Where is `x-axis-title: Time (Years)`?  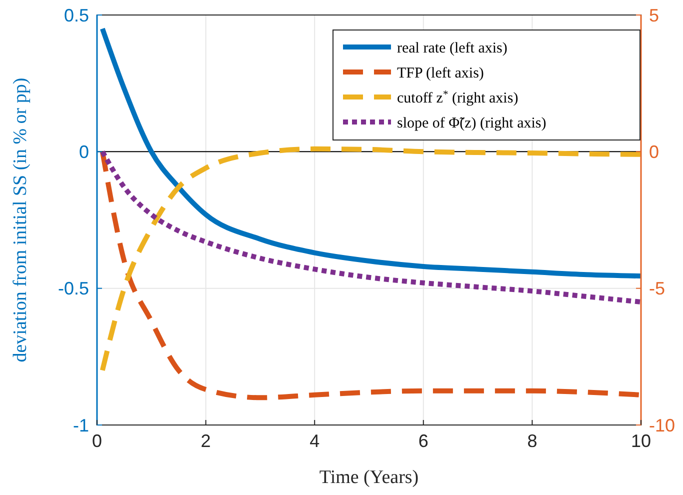 x-axis-title: Time (Years) is located at coordinates (369, 477).